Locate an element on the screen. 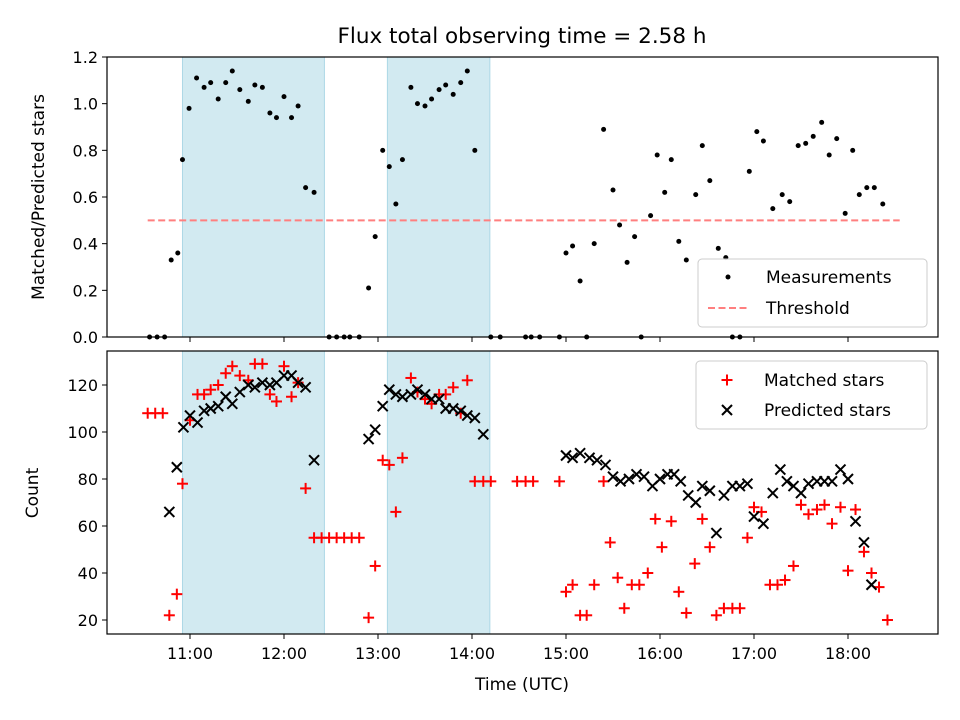 The image size is (960, 720). ratio-y-ticks: 0.0 0.2 0.4 0.6 0.8 1.0 1.2 is located at coordinates (90, 197).